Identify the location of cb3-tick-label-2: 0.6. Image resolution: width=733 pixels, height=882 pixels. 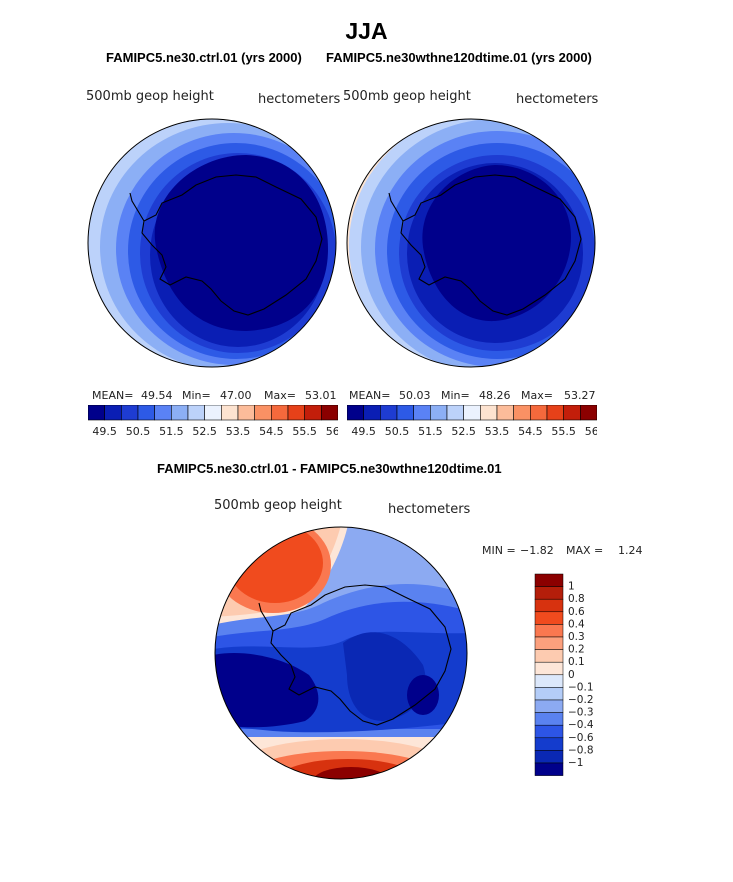
(576, 612).